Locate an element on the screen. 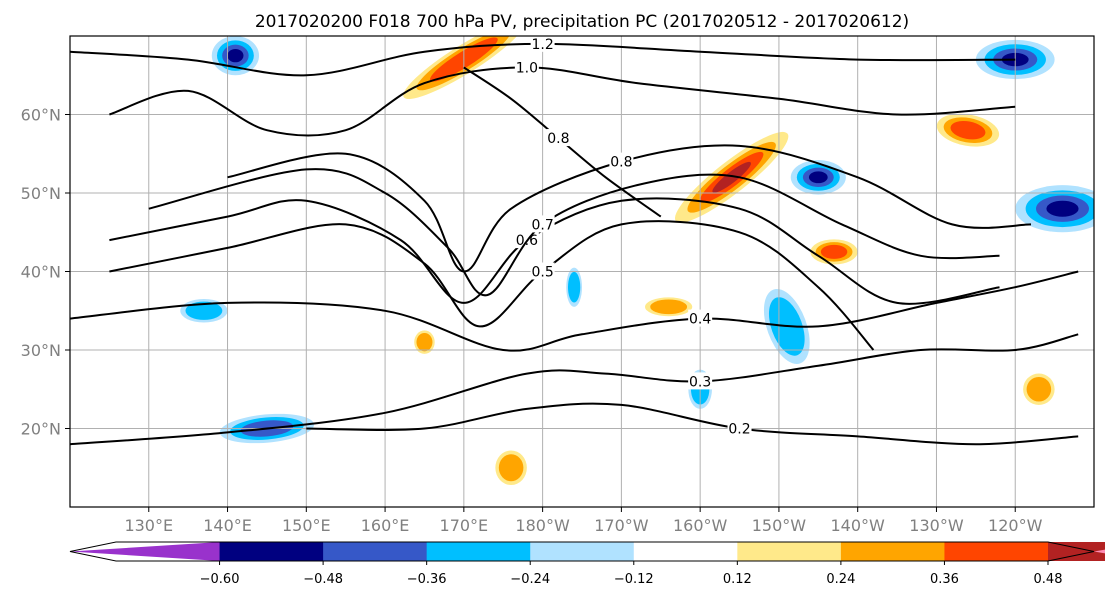 This screenshot has width=1105, height=601. x-tick-label-10: 130°W is located at coordinates (936, 525).